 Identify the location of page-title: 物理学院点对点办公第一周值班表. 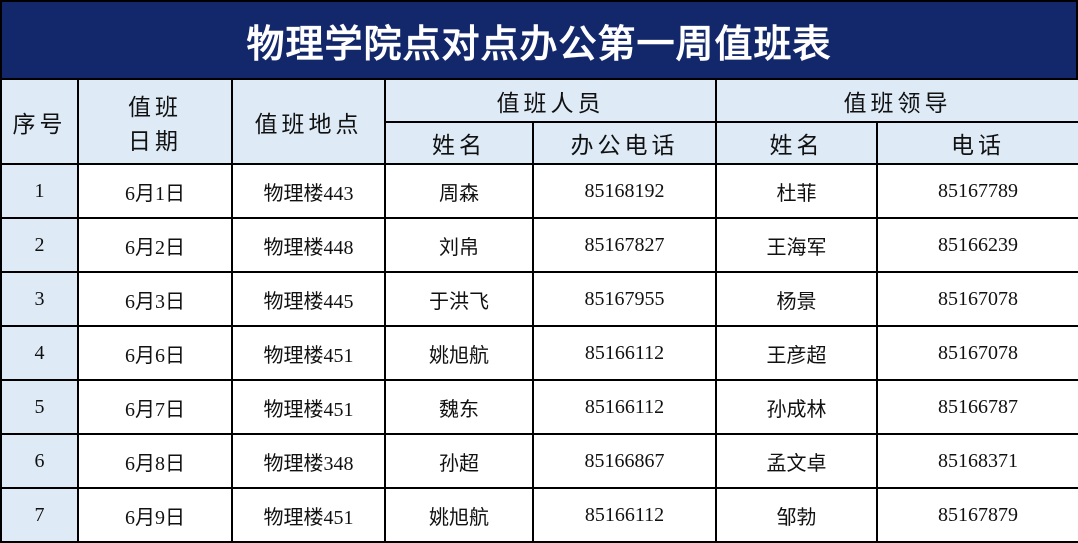
(539, 39).